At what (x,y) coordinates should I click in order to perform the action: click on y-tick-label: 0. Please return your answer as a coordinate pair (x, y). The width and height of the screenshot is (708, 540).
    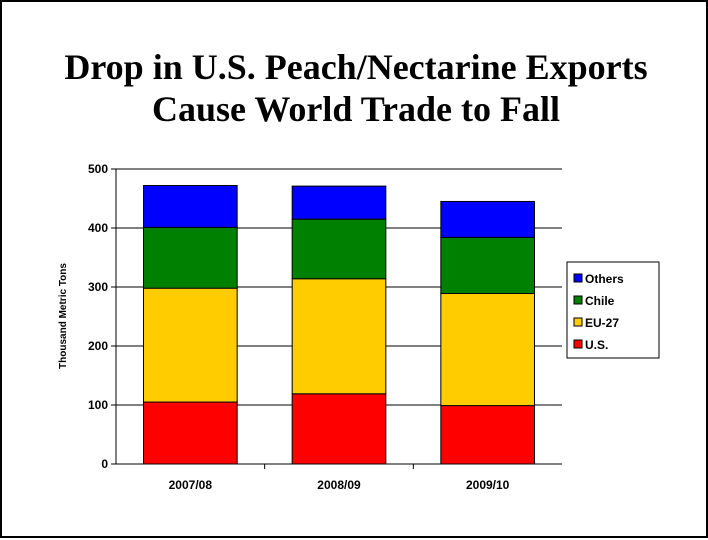
    Looking at the image, I should click on (104, 464).